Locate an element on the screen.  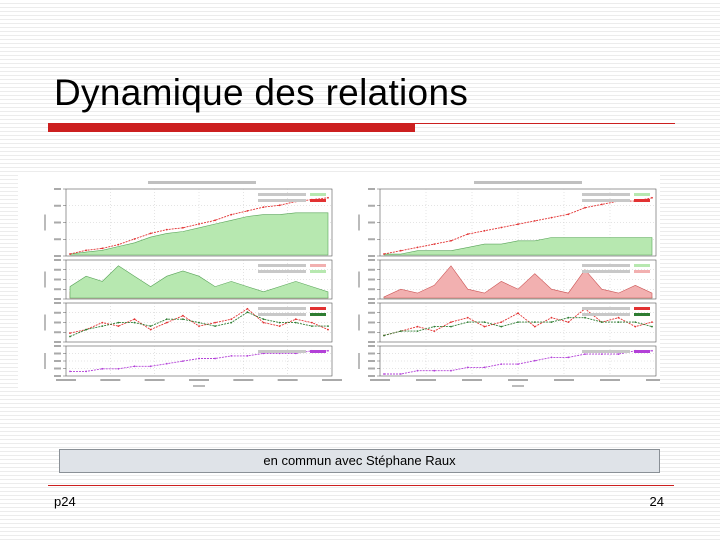
series-line is located at coordinates (518, 226).